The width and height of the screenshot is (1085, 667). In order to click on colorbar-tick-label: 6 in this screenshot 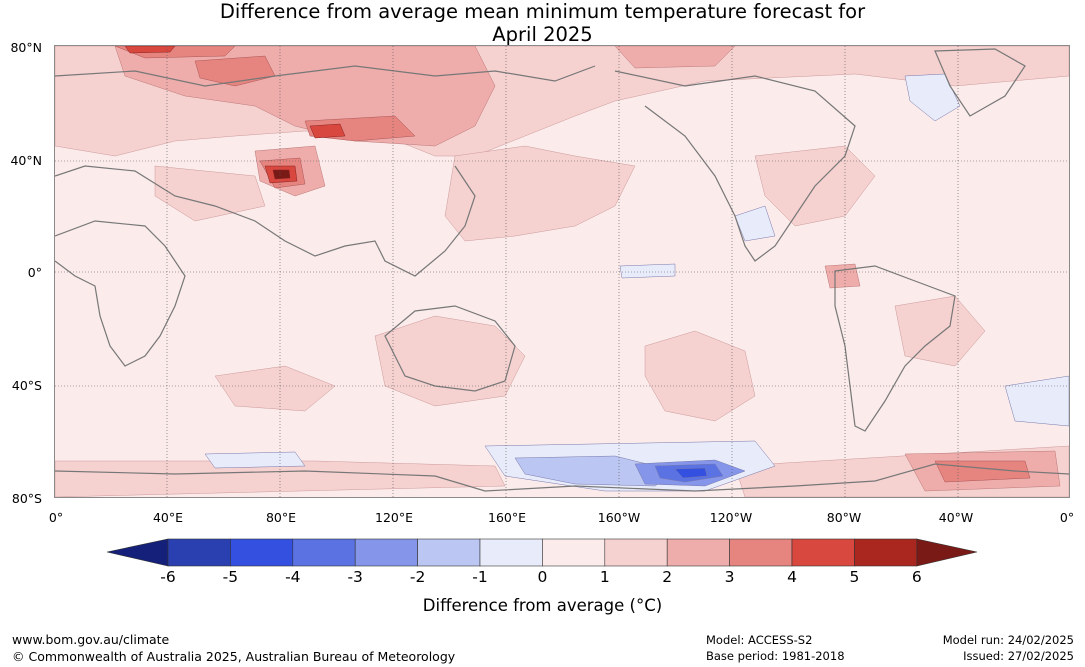, I will do `click(916, 577)`.